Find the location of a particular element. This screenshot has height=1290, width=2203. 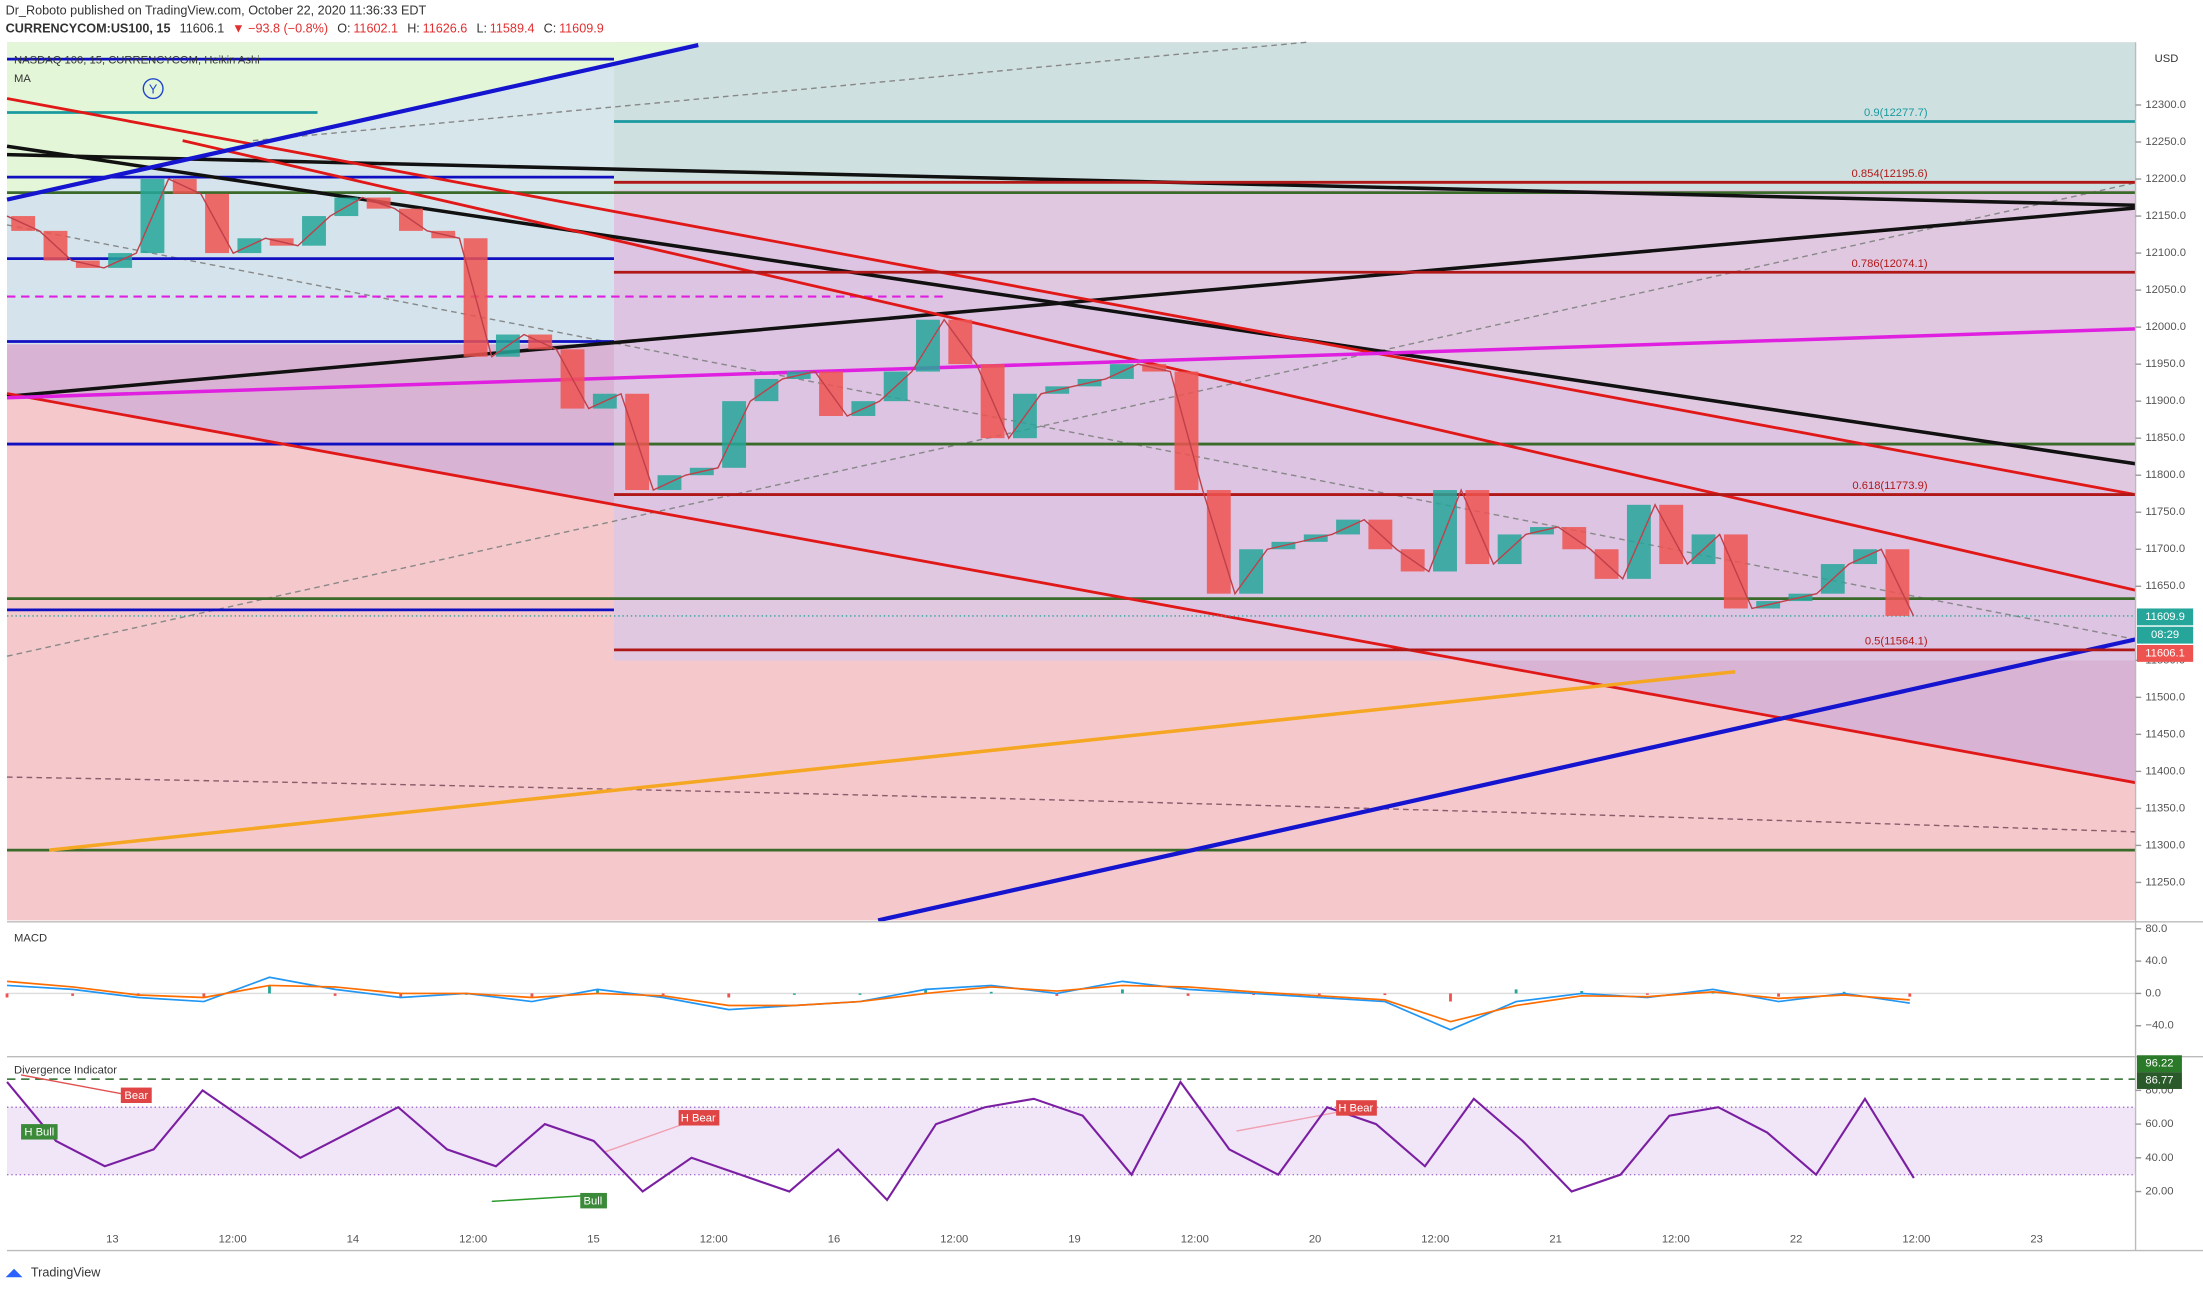

fib-label: 0.854(12195.6) is located at coordinates (1890, 174).